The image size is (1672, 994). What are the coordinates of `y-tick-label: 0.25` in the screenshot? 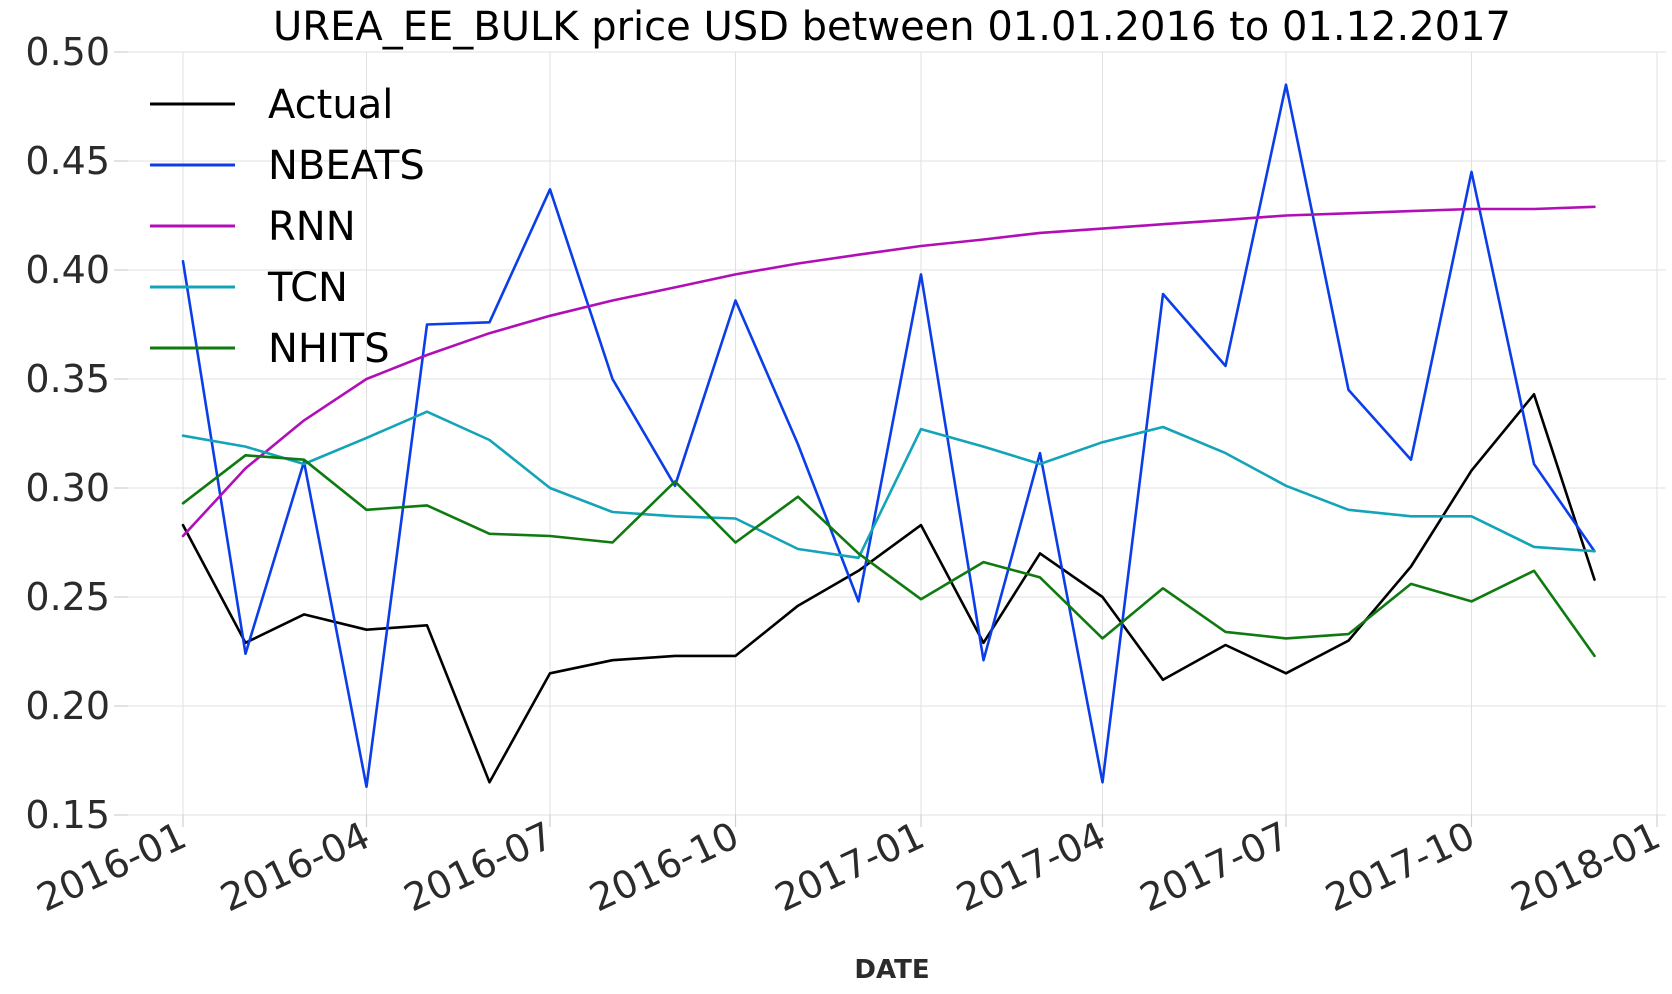 It's located at (67, 597).